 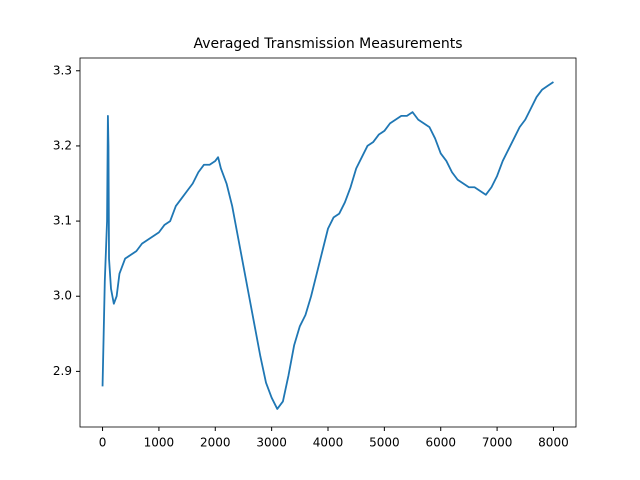 I want to click on x-tick-label: 0, so click(x=103, y=443).